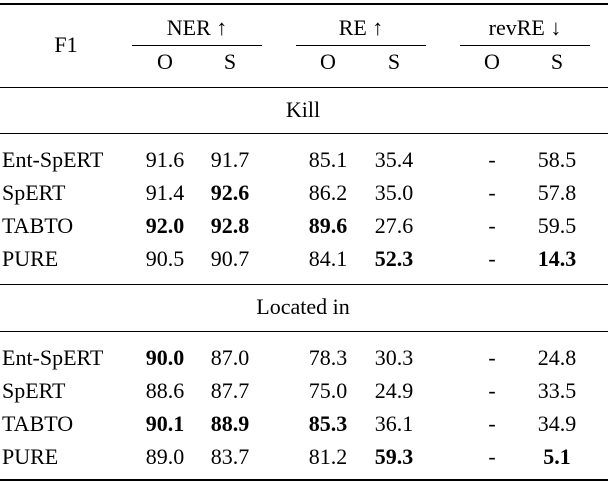  Describe the element at coordinates (361, 27) in the screenshot. I see `group-header: RE ↑` at that location.